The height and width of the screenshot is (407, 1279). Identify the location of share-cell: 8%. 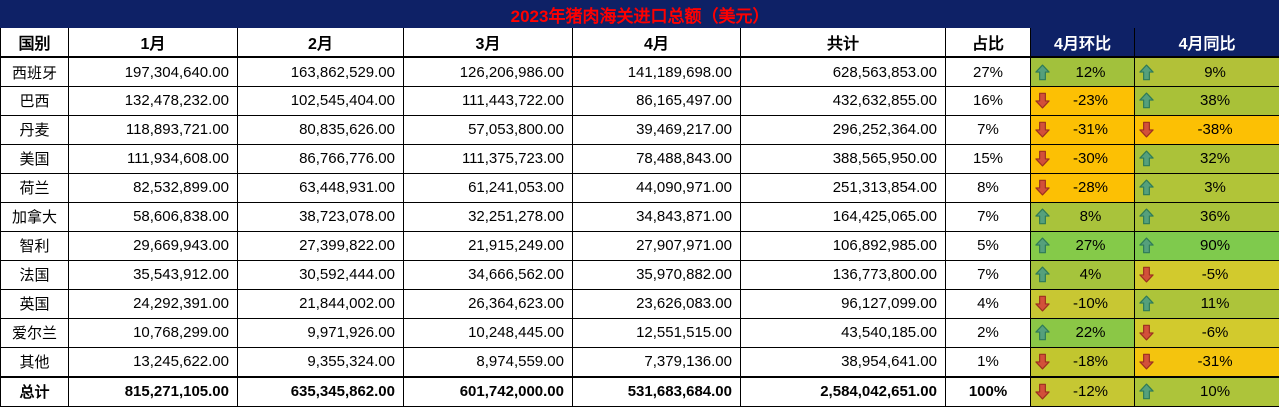
(988, 187).